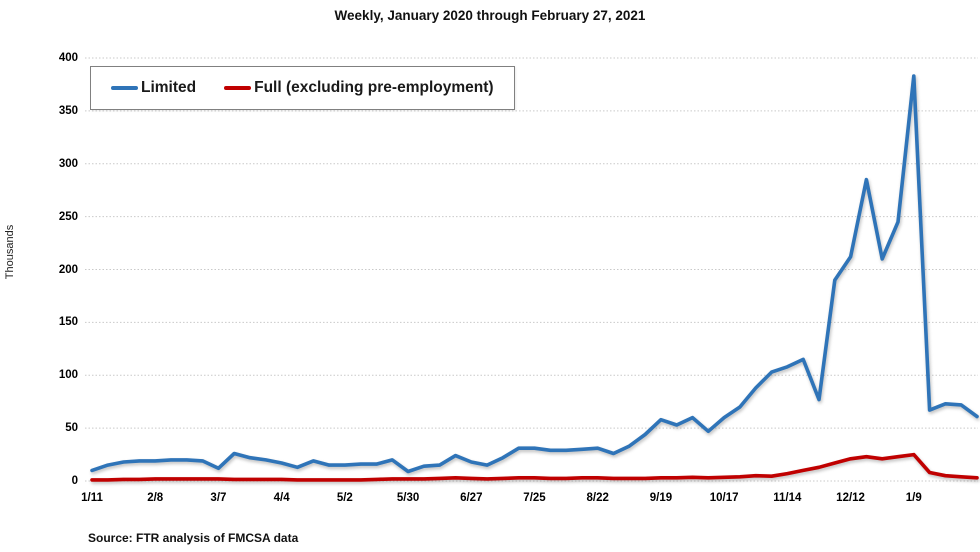 The width and height of the screenshot is (980, 552). Describe the element at coordinates (850, 498) in the screenshot. I see `x-tick-label-12-12: 12/12` at that location.